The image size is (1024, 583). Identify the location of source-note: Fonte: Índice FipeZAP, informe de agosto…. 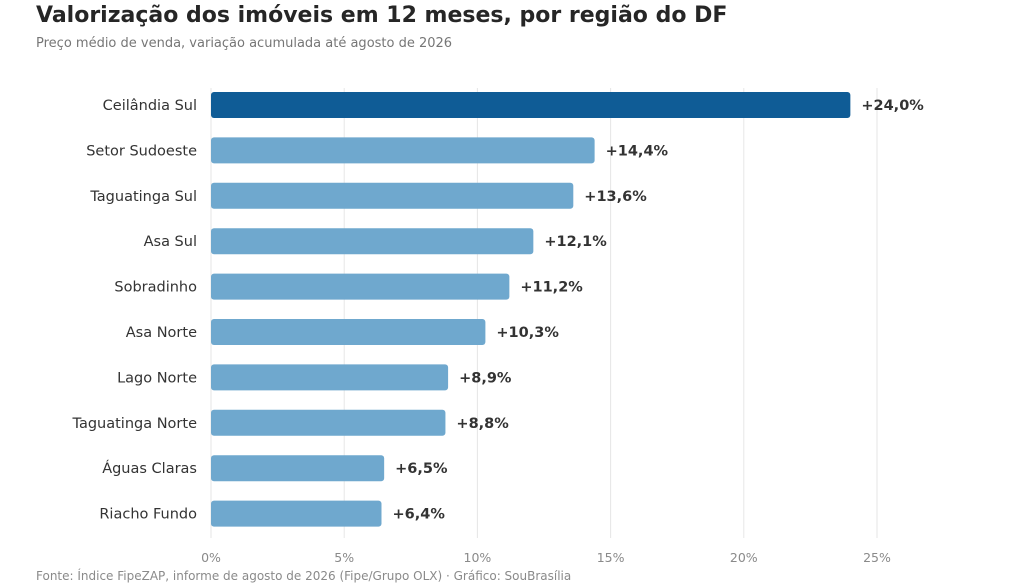
(304, 576).